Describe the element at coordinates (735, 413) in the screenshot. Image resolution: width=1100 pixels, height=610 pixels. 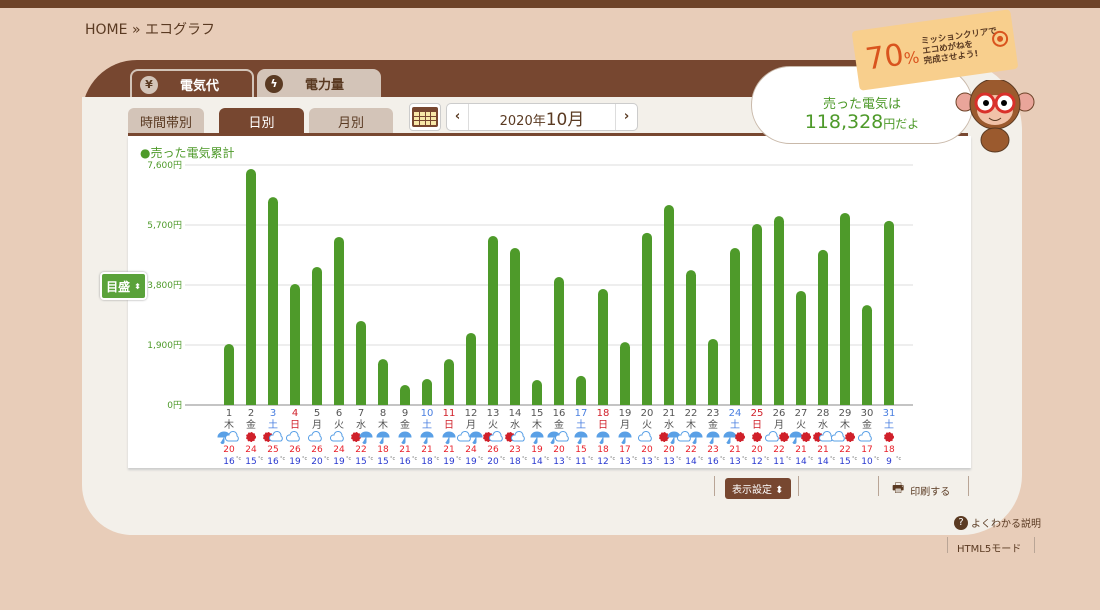
I see `x-tick-label: 24` at that location.